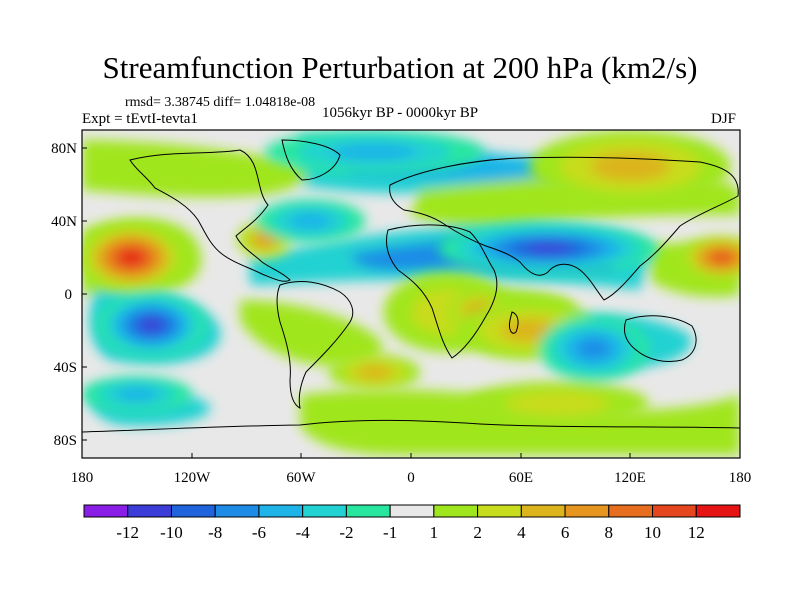  Describe the element at coordinates (696, 532) in the screenshot. I see `colorbar-tick-label: 12` at that location.